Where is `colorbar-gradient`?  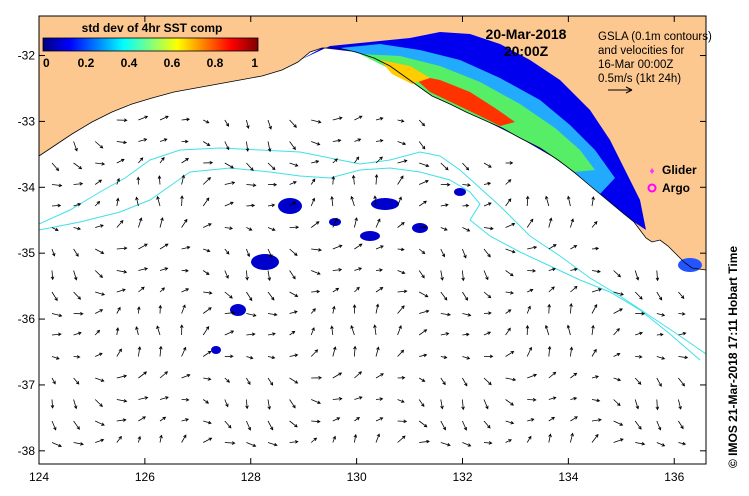 colorbar-gradient is located at coordinates (150, 44).